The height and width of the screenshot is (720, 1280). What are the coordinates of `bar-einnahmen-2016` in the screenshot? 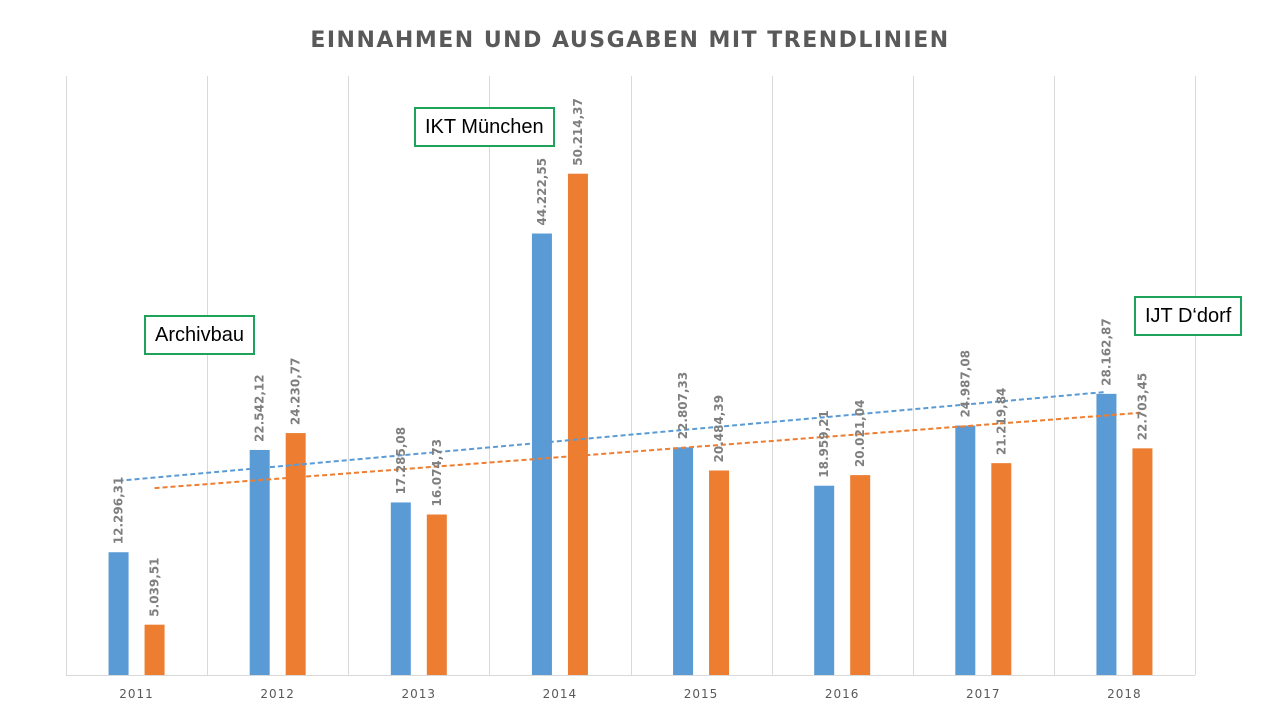 It's located at (824, 580).